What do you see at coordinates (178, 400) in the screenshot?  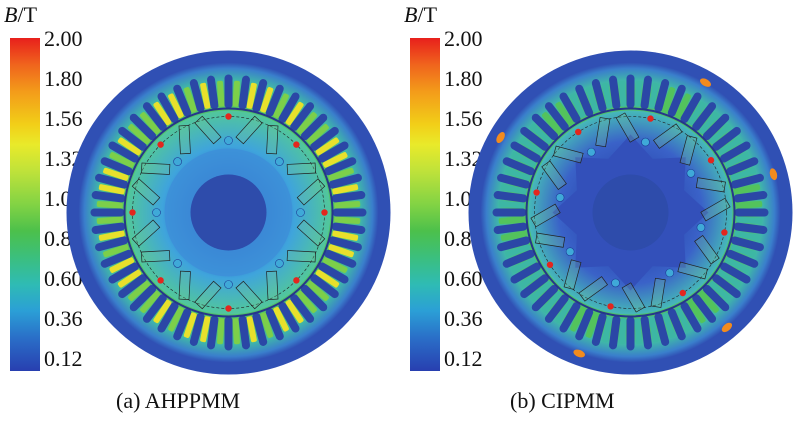 I see `caption-a: (a) AHPPMM` at bounding box center [178, 400].